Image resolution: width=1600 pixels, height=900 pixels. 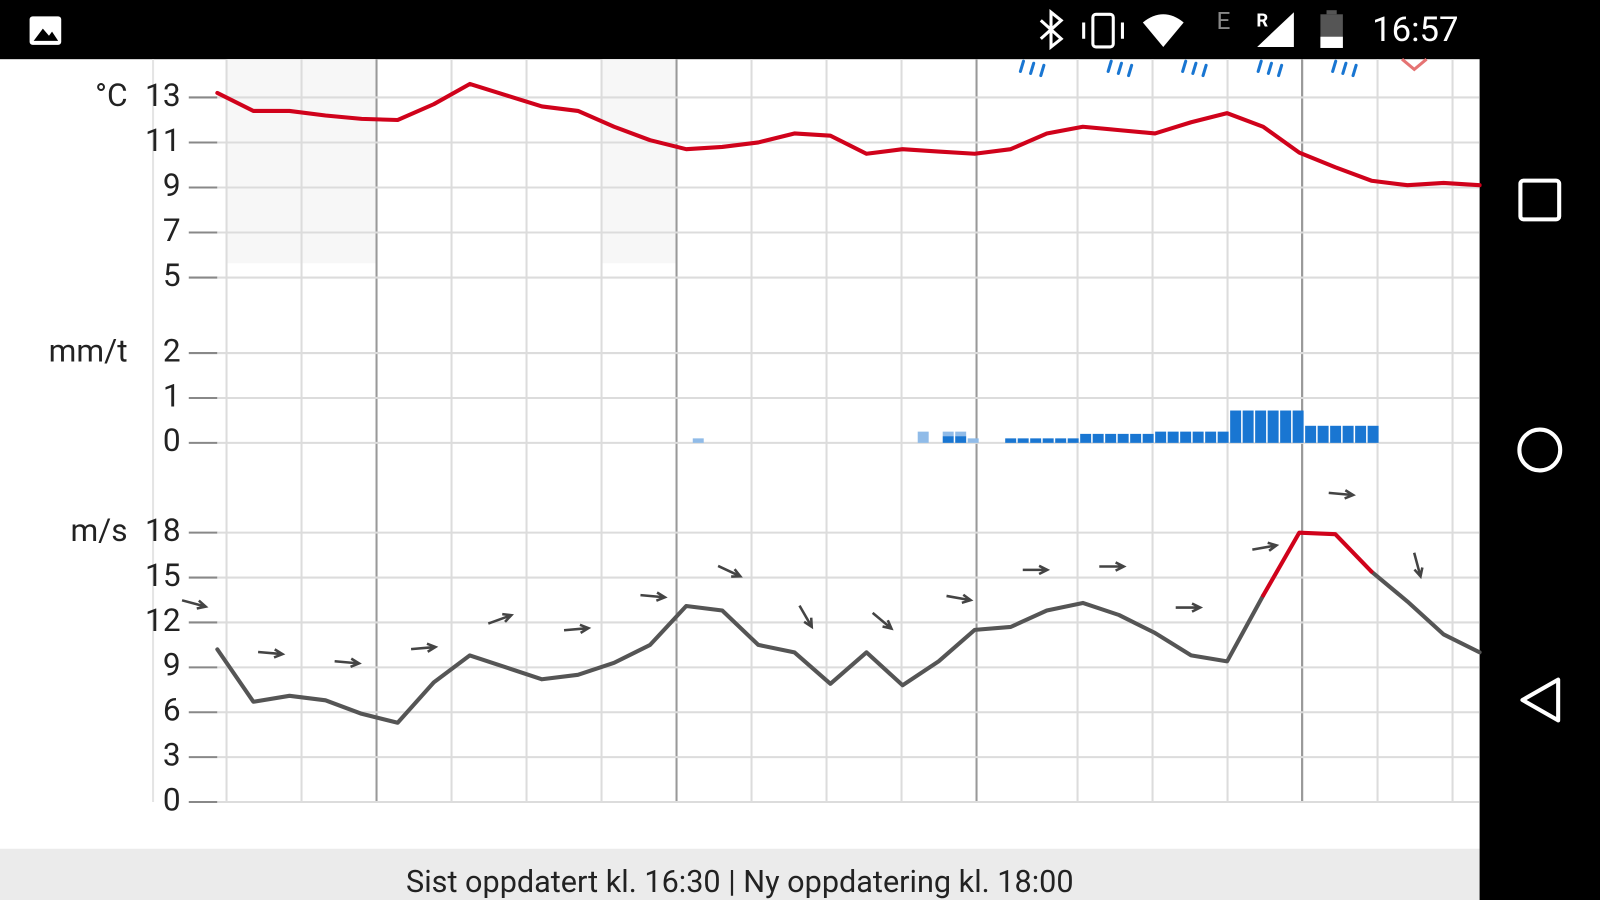 What do you see at coordinates (1331, 12) in the screenshot?
I see `battery-tip` at bounding box center [1331, 12].